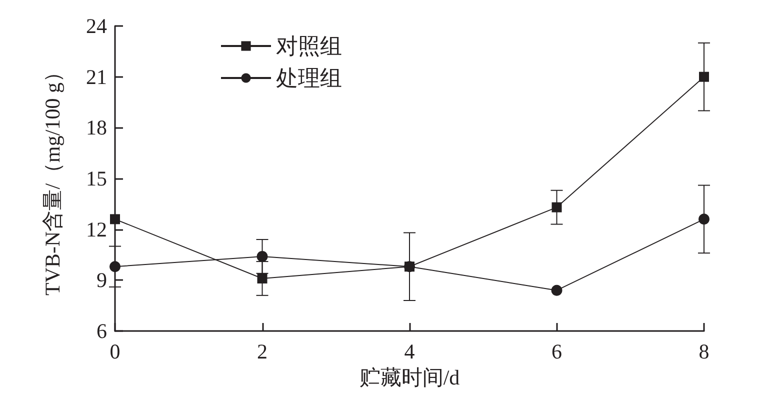 The image size is (759, 417). What do you see at coordinates (409, 378) in the screenshot?
I see `x-axis-title: 贮藏时间/d` at bounding box center [409, 378].